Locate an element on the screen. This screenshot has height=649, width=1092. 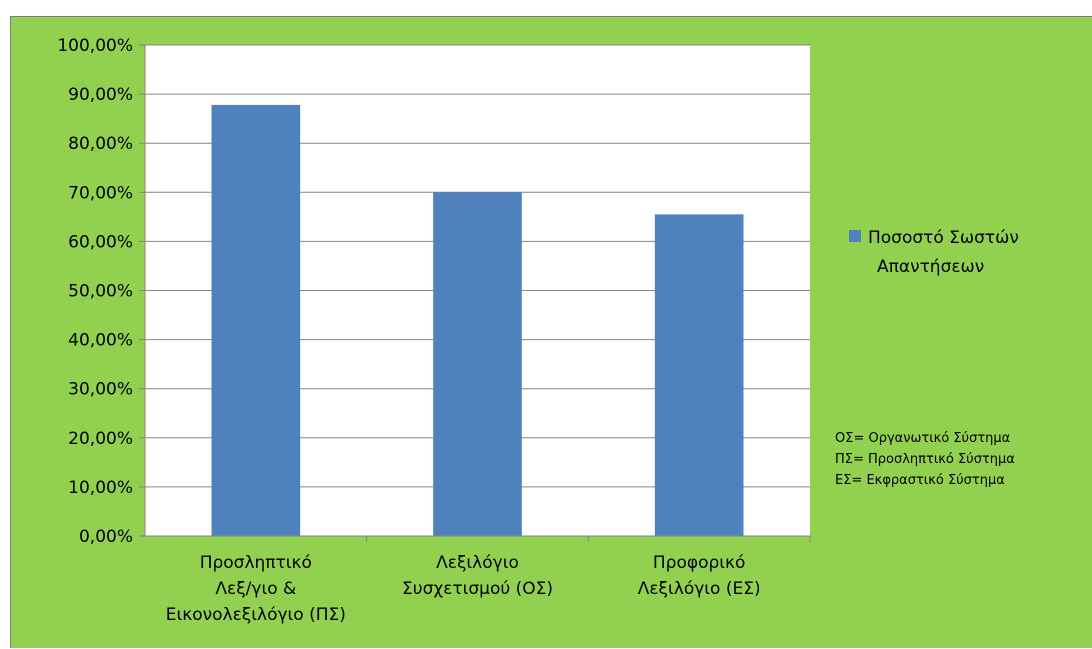
annotation-note: ΟΣ= Οργανωτικό Σύστημα is located at coordinates (922, 438).